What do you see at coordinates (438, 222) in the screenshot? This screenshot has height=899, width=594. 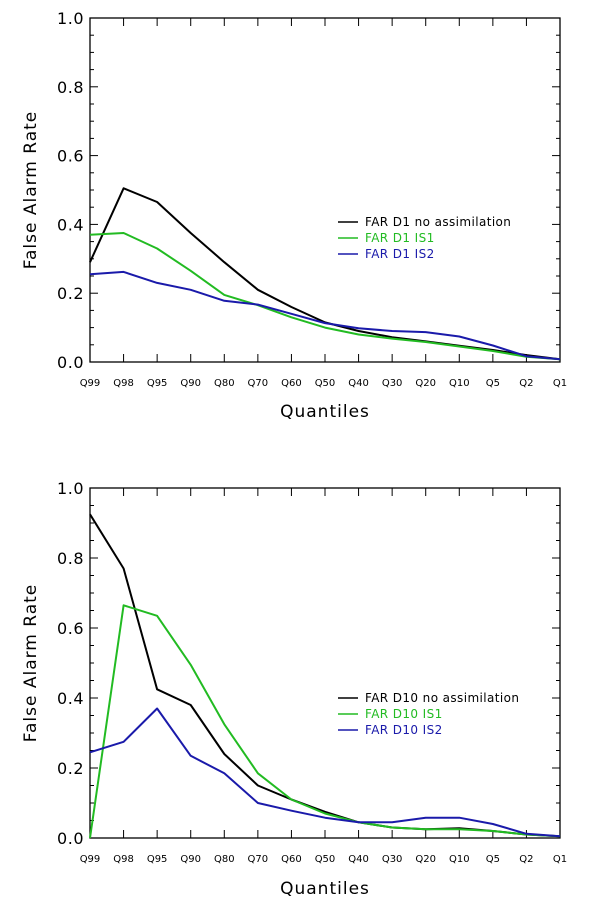 I see `legend-label: FAR D1 no assimilation` at bounding box center [438, 222].